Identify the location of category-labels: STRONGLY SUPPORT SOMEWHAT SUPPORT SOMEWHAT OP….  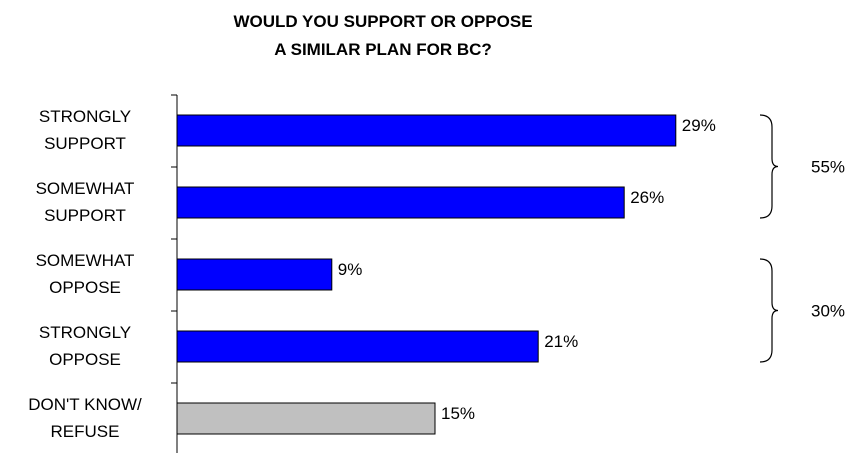
(85, 274).